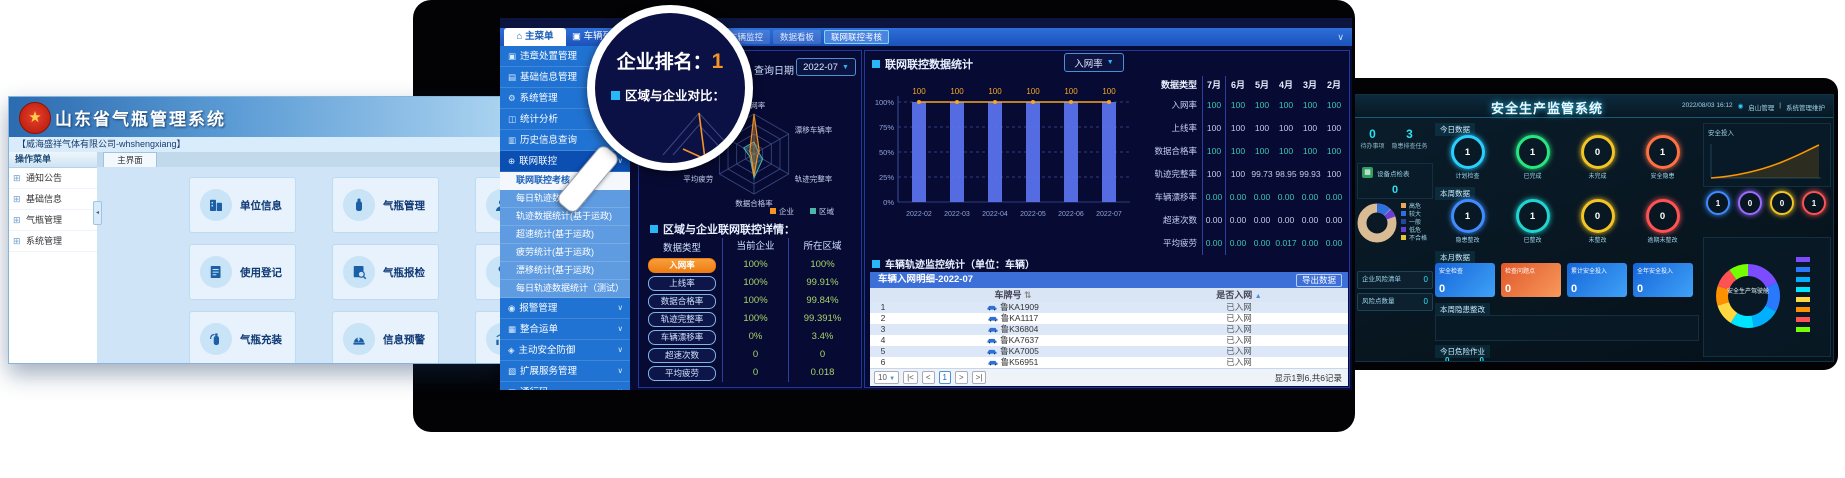 Image resolution: width=1845 pixels, height=478 pixels. Describe the element at coordinates (1718, 203) in the screenshot. I see `ring-gauge: 1` at that location.